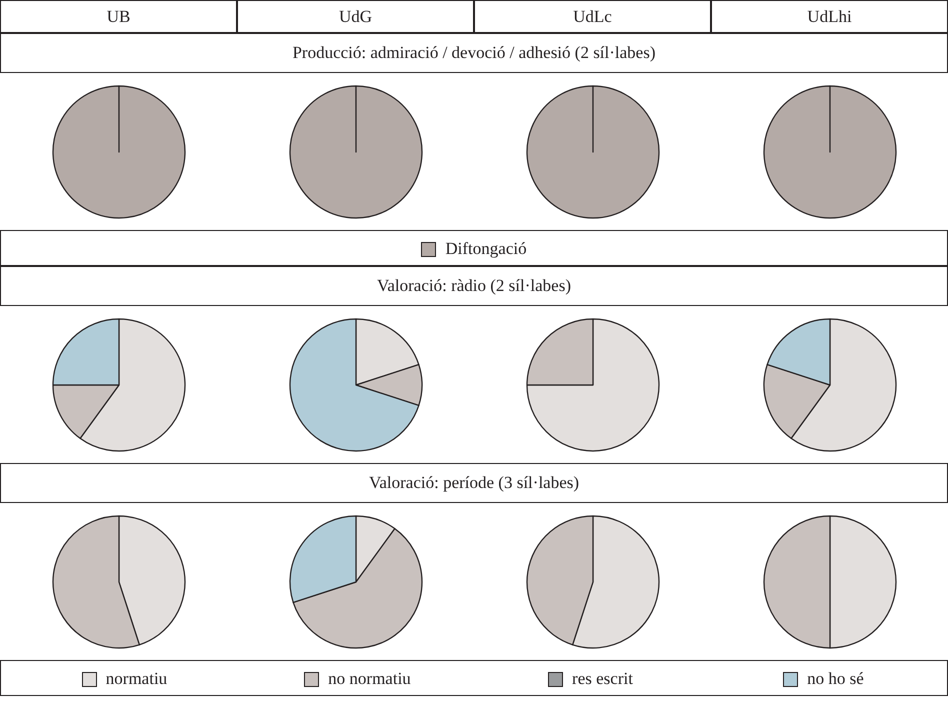 The width and height of the screenshot is (948, 711). Describe the element at coordinates (474, 483) in the screenshot. I see `chart-title: Valoració: període (3 síl·labes)` at that location.